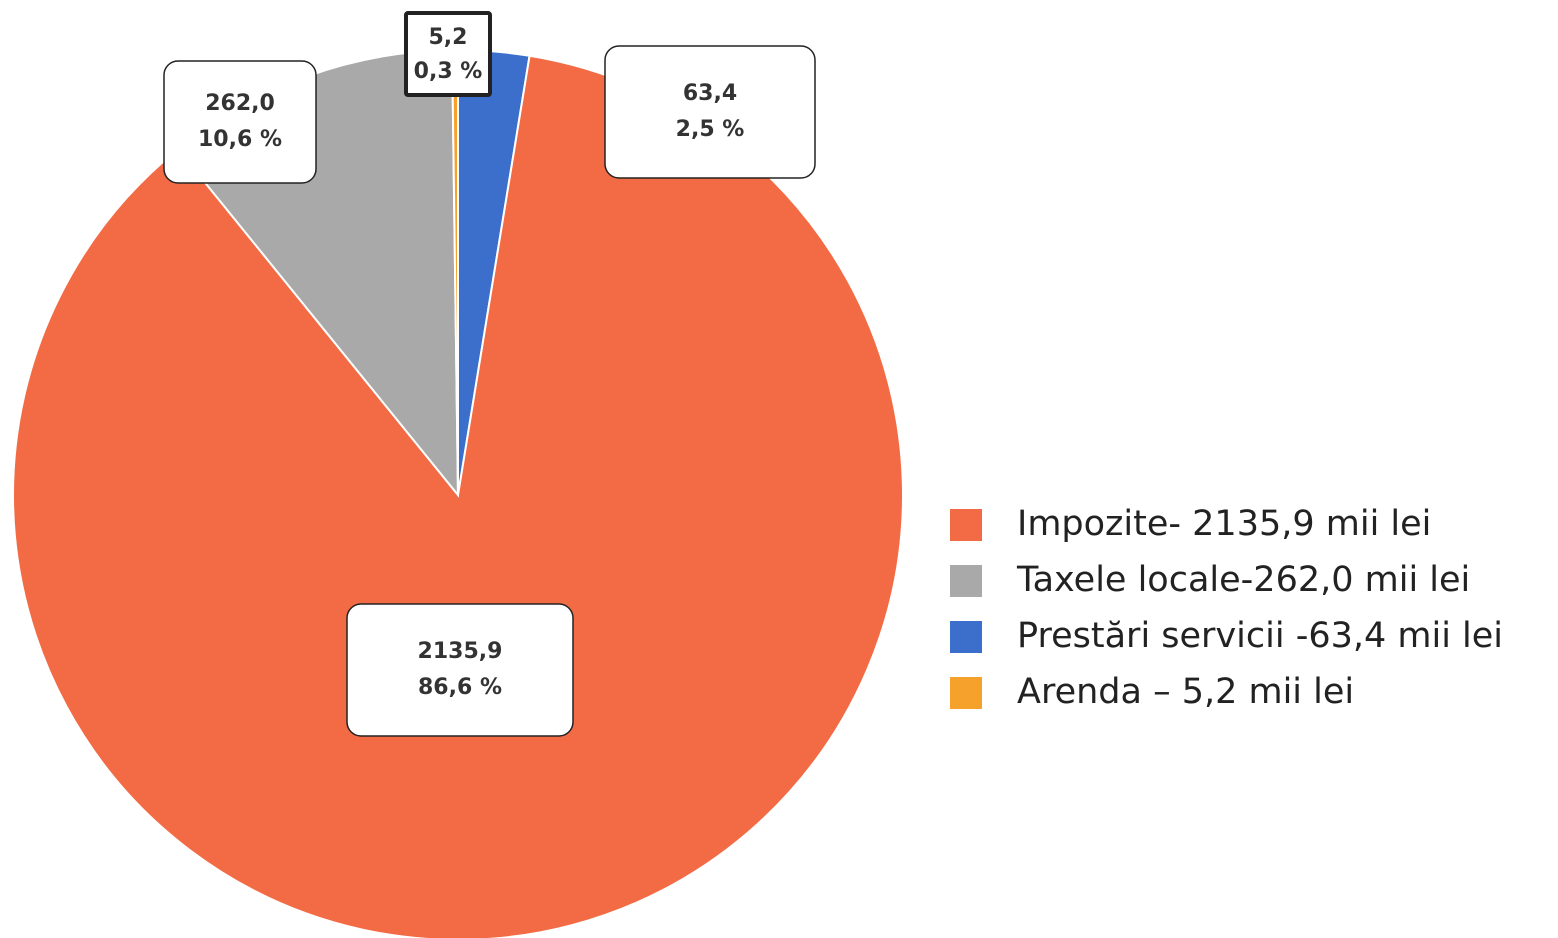 The image size is (1558, 938). Describe the element at coordinates (710, 129) in the screenshot. I see `data-label: 2,5 %` at that location.